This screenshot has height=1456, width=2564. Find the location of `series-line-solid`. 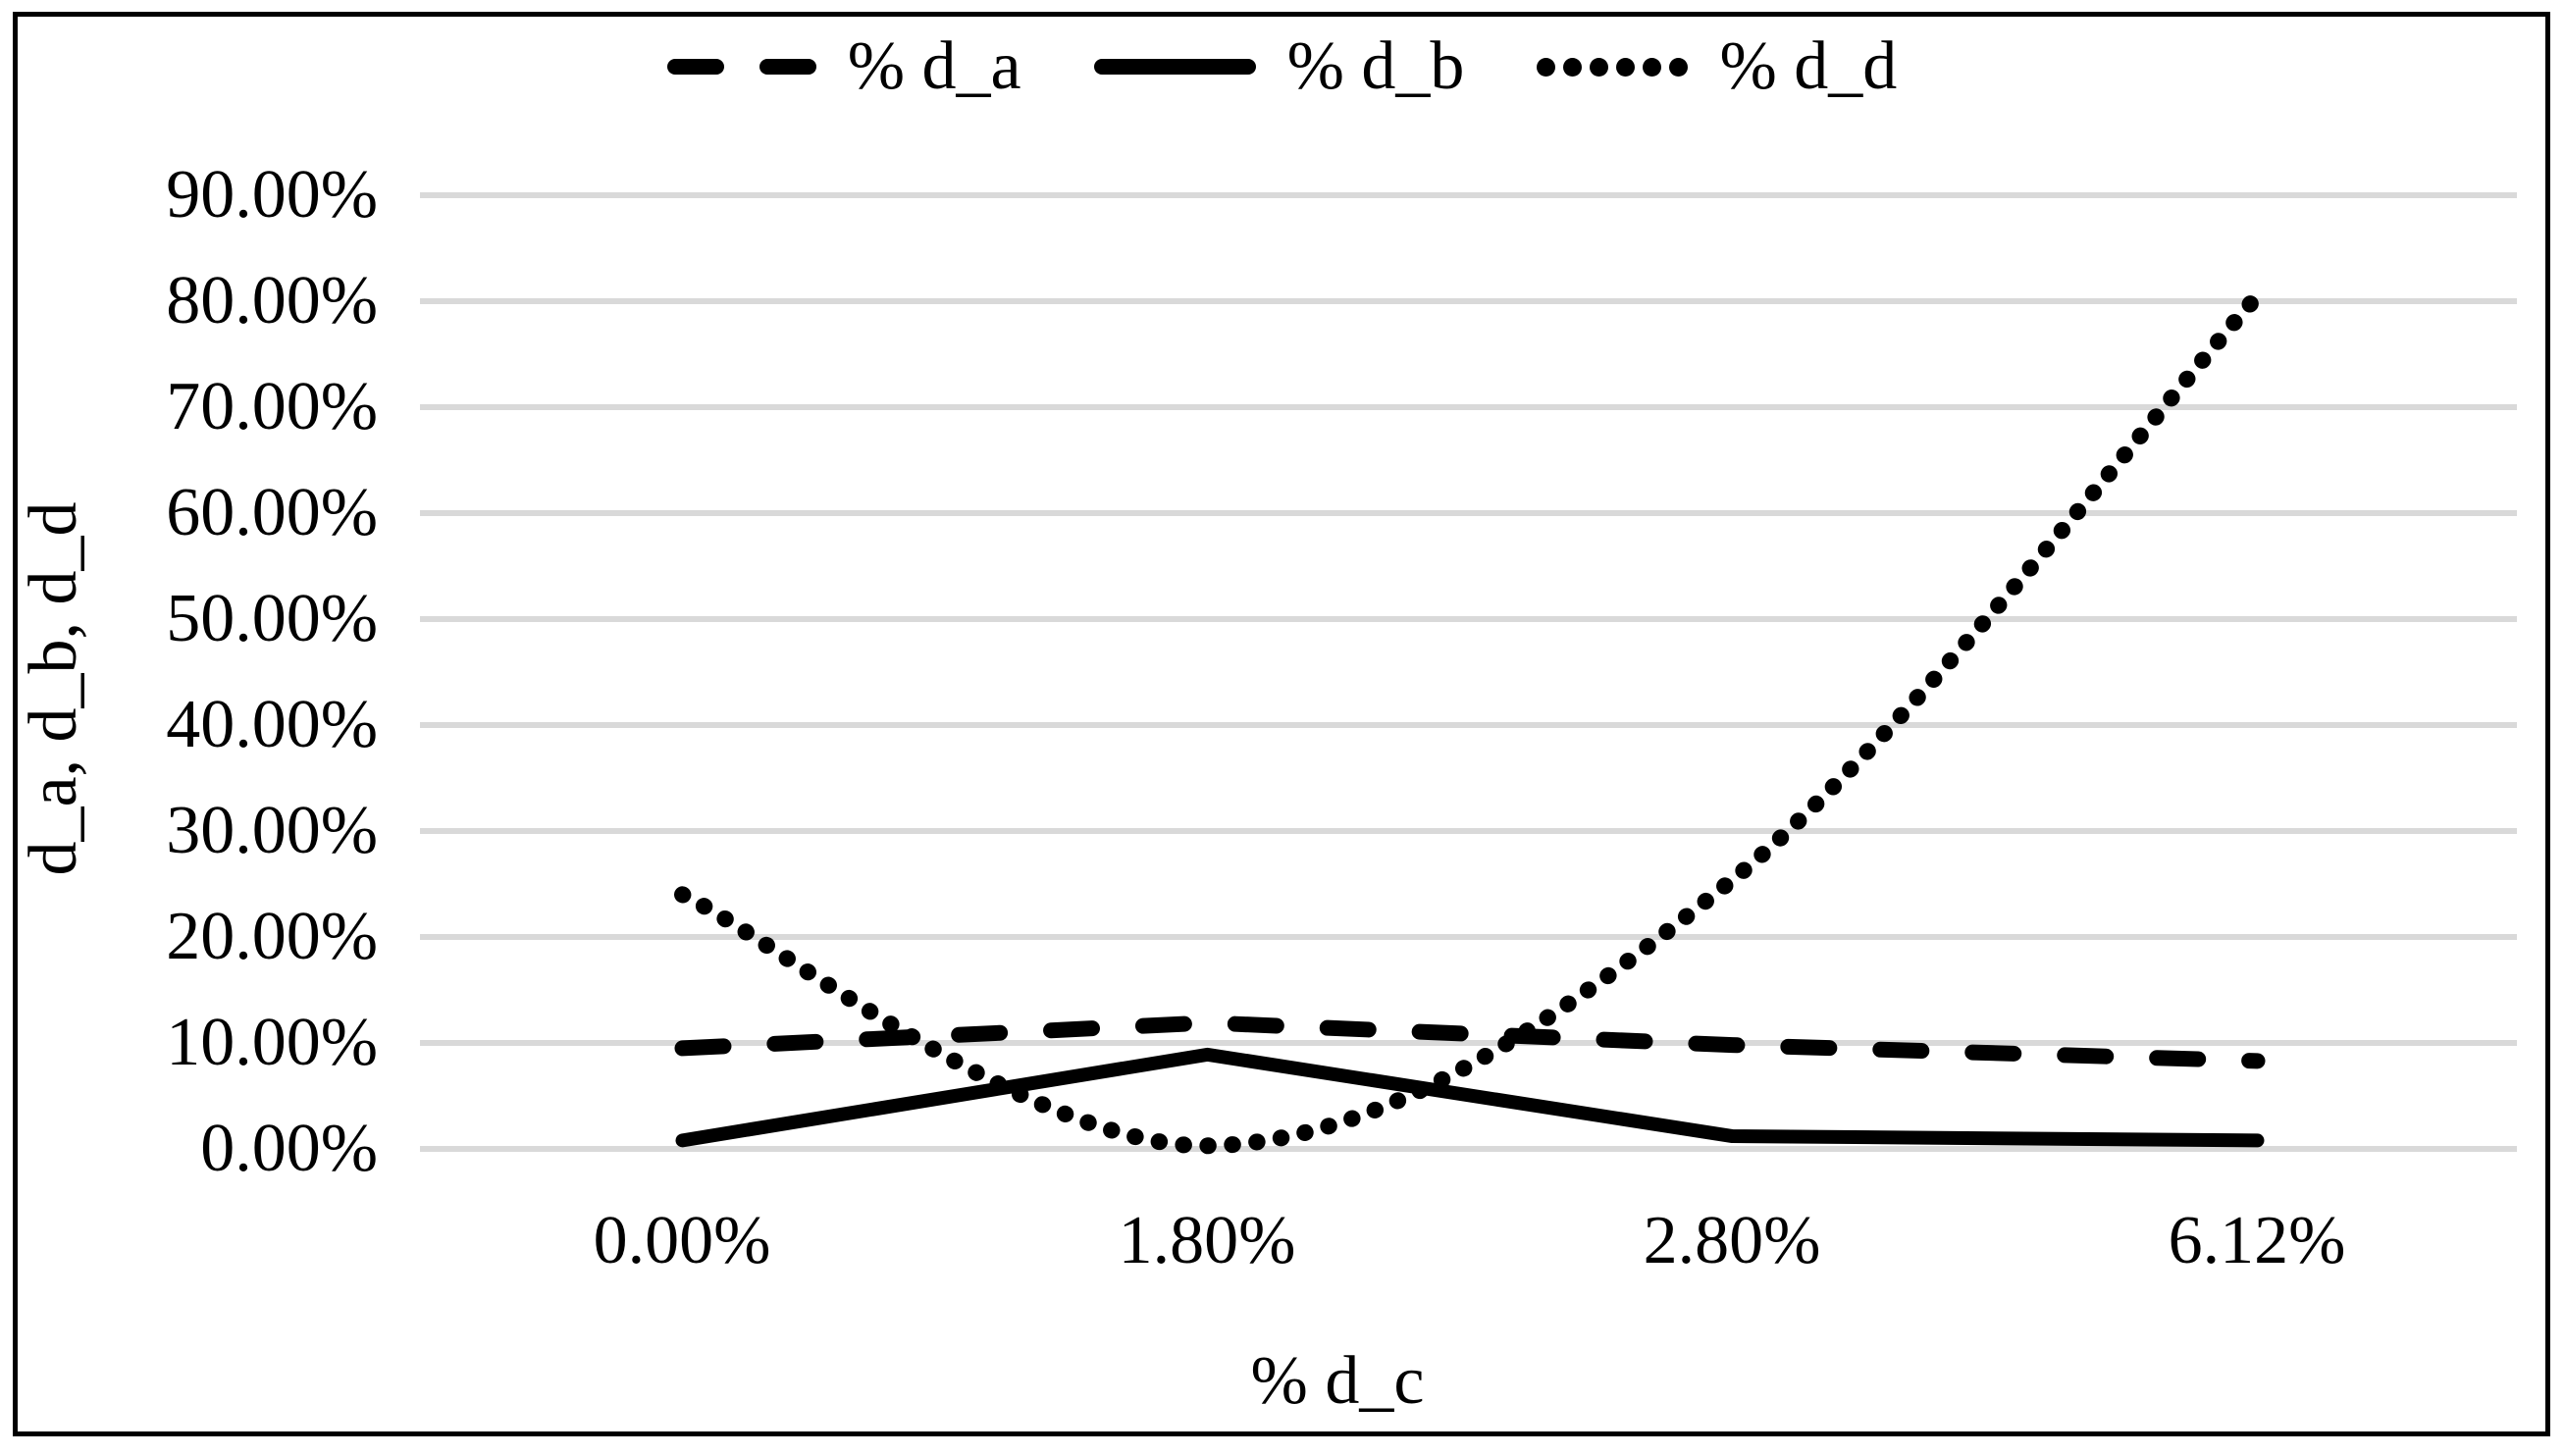

series-line-solid is located at coordinates (1470, 1097).